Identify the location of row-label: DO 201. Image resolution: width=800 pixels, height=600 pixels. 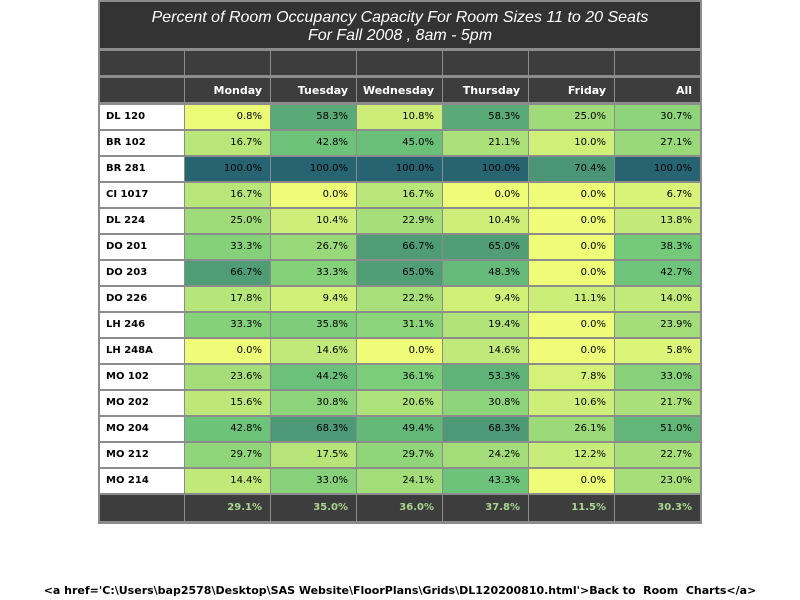
(142, 247).